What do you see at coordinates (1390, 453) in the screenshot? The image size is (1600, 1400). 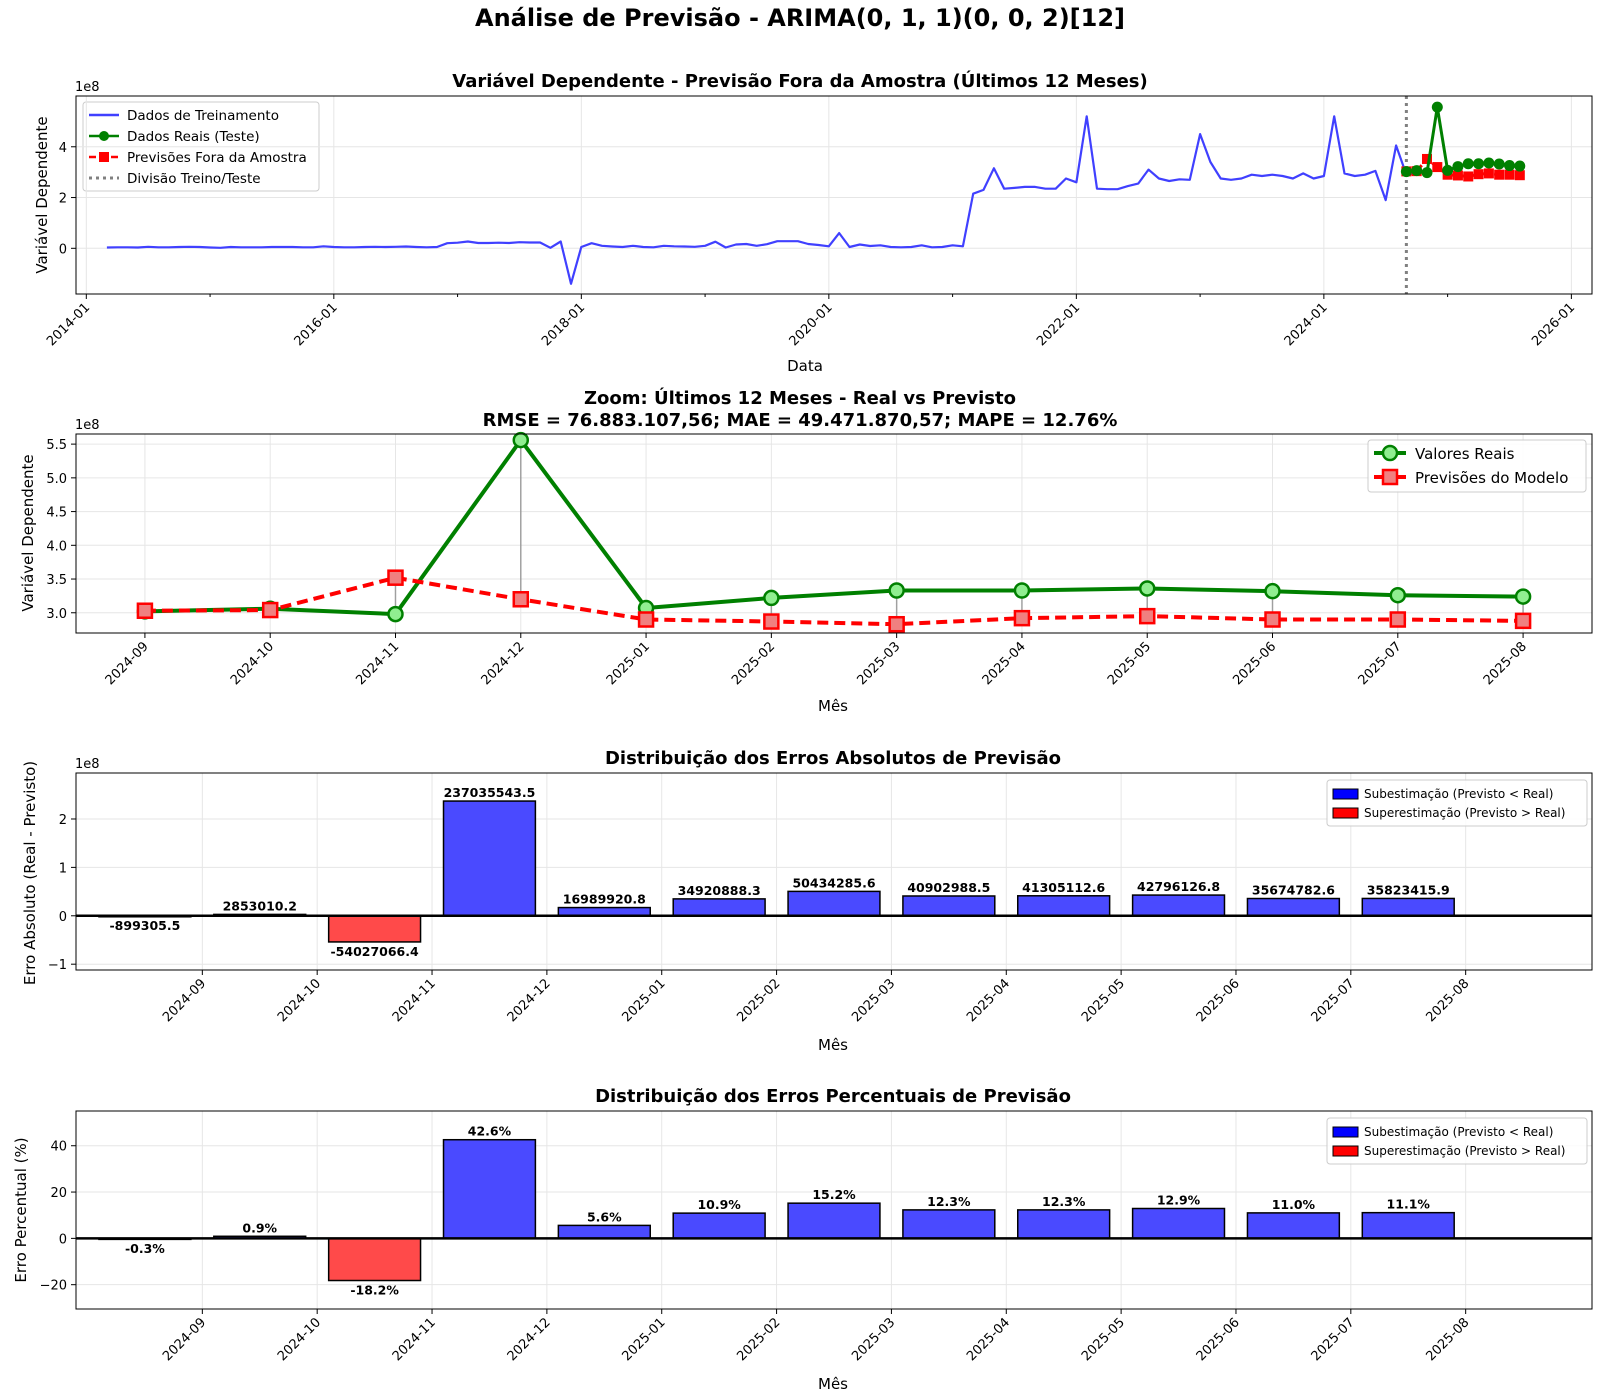 I see `panel2-legend-marker-real` at bounding box center [1390, 453].